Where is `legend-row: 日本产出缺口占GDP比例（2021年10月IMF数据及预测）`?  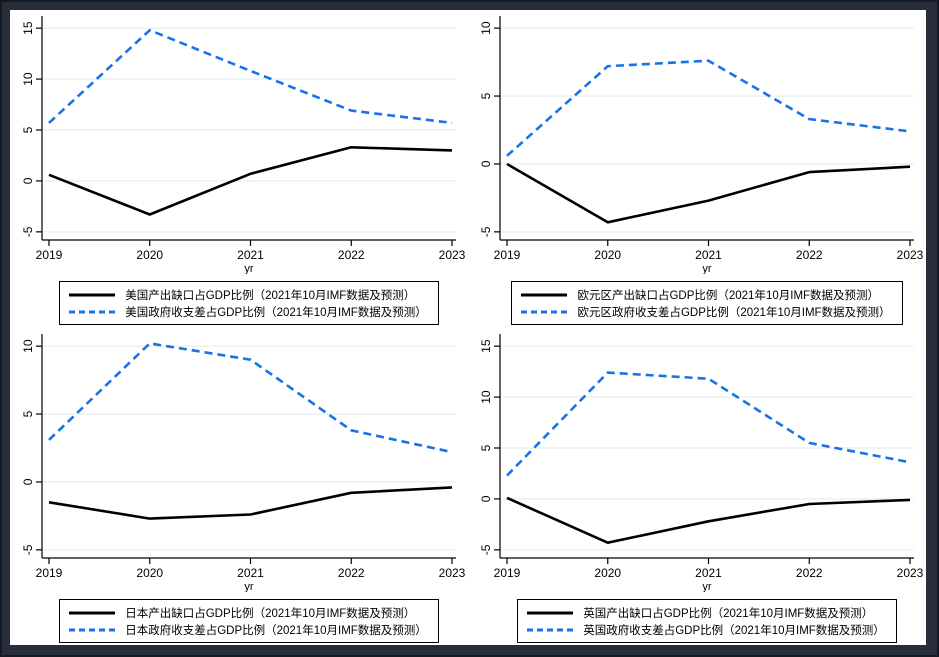 legend-row: 日本产出缺口占GDP比例（2021年10月IMF数据及预测） is located at coordinates (248, 612).